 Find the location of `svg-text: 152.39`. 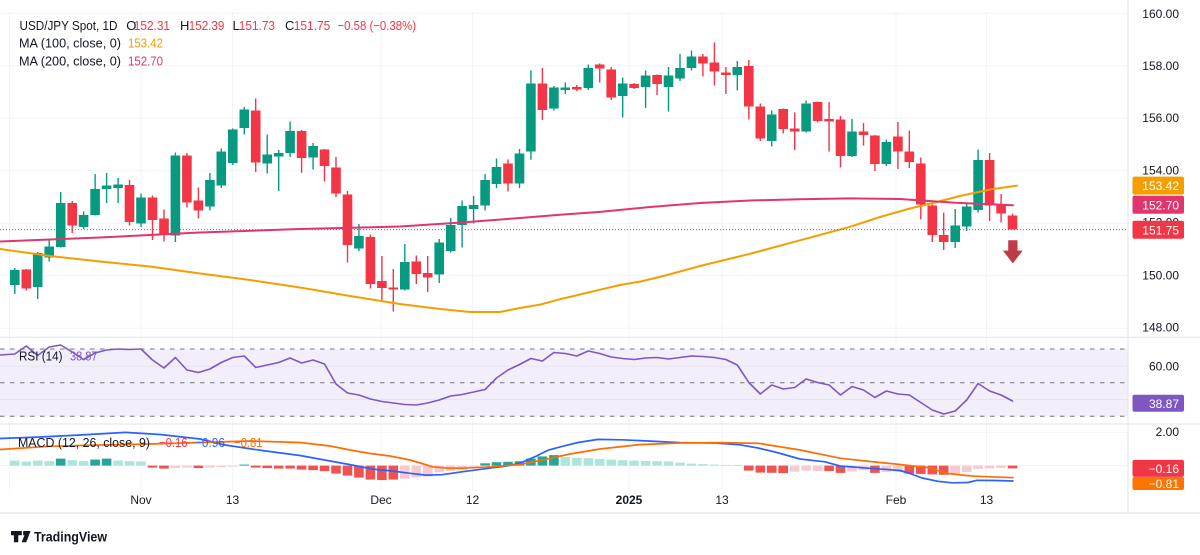

svg-text: 152.39 is located at coordinates (207, 25).